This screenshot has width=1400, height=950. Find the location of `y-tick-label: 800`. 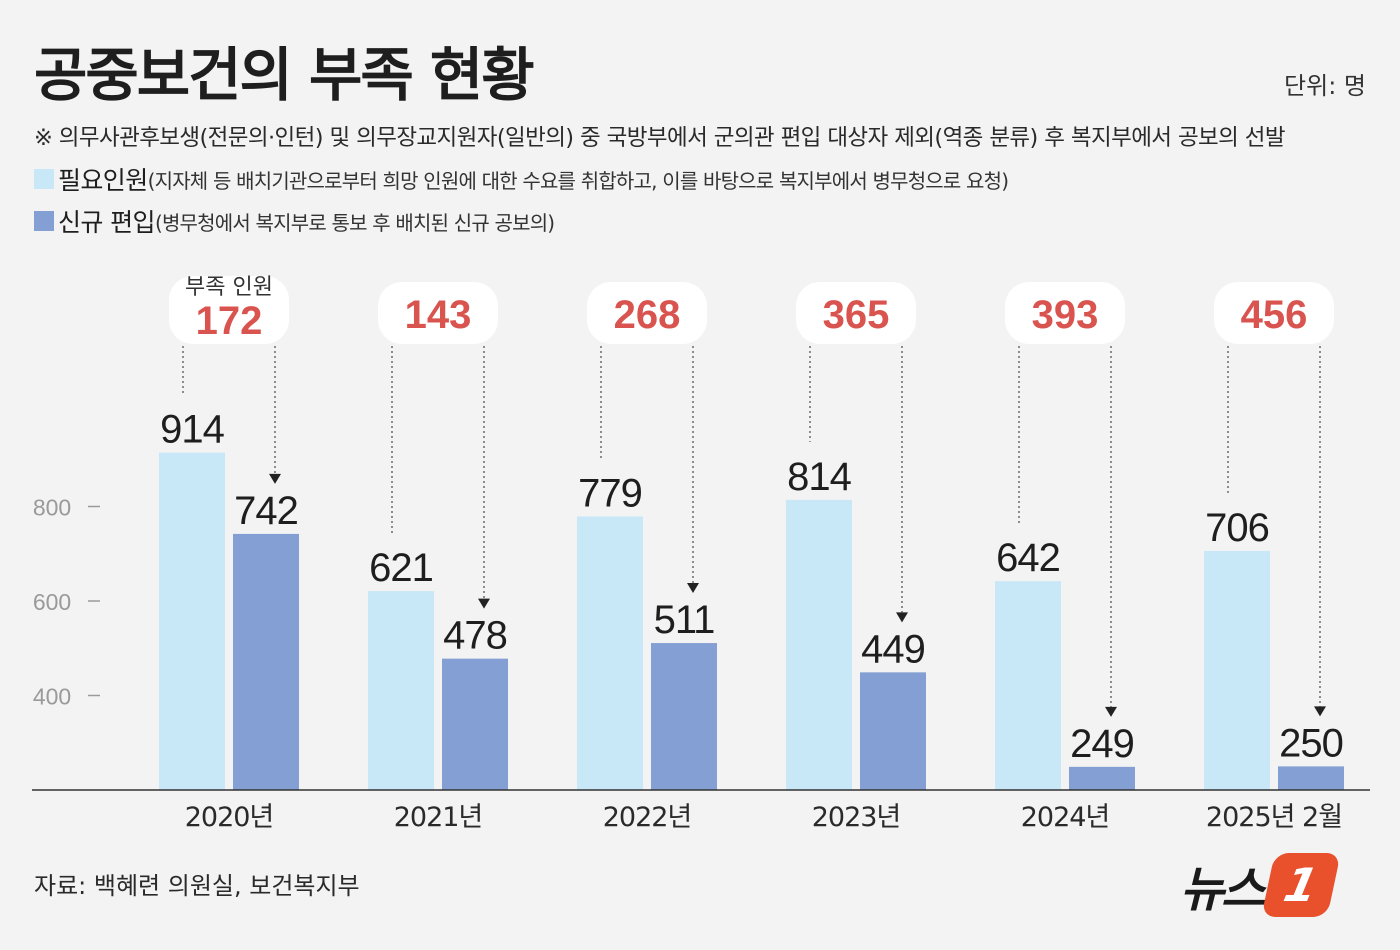

y-tick-label: 800 is located at coordinates (52, 508).